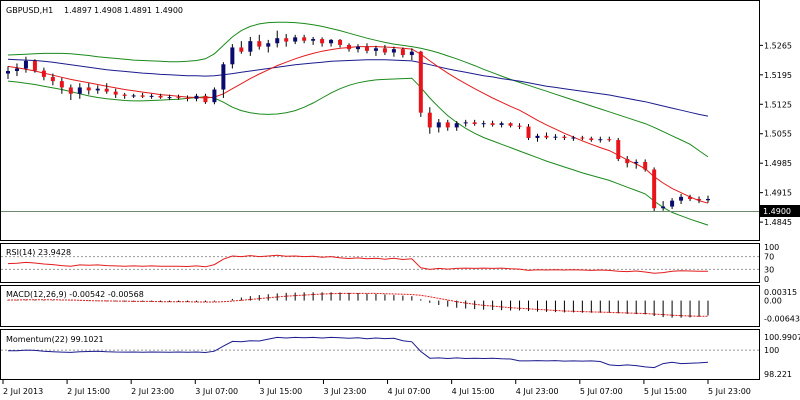 The height and width of the screenshot is (400, 800). Describe the element at coordinates (88, 391) in the screenshot. I see `time-tick-label: 2 Jul 15:00` at that location.